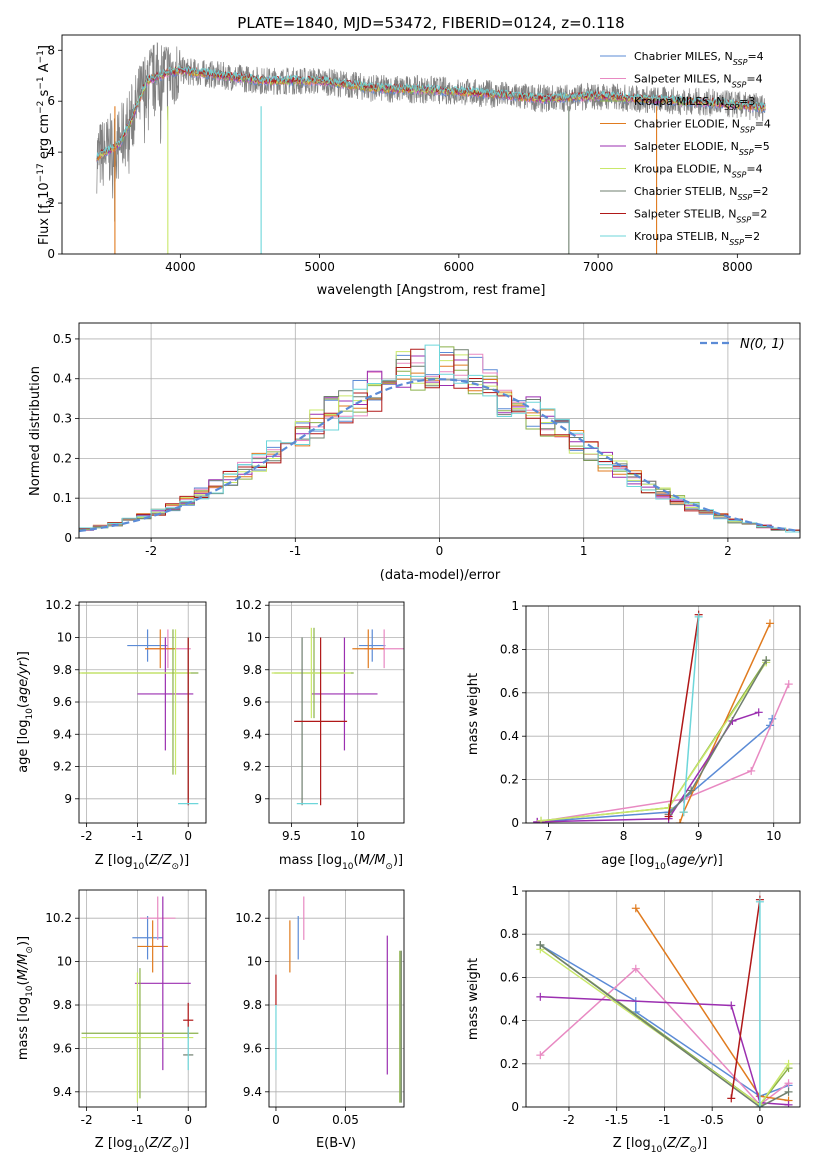 This screenshot has height=1170, width=819. Describe the element at coordinates (258, 799) in the screenshot. I see `y-tick-label: 9` at that location.